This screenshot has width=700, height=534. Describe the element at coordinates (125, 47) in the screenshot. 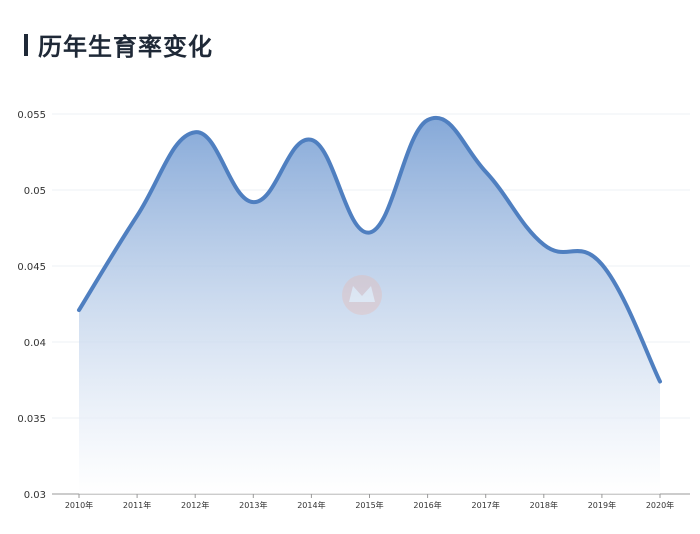

I see `page-title: 历年生育率变化` at that location.